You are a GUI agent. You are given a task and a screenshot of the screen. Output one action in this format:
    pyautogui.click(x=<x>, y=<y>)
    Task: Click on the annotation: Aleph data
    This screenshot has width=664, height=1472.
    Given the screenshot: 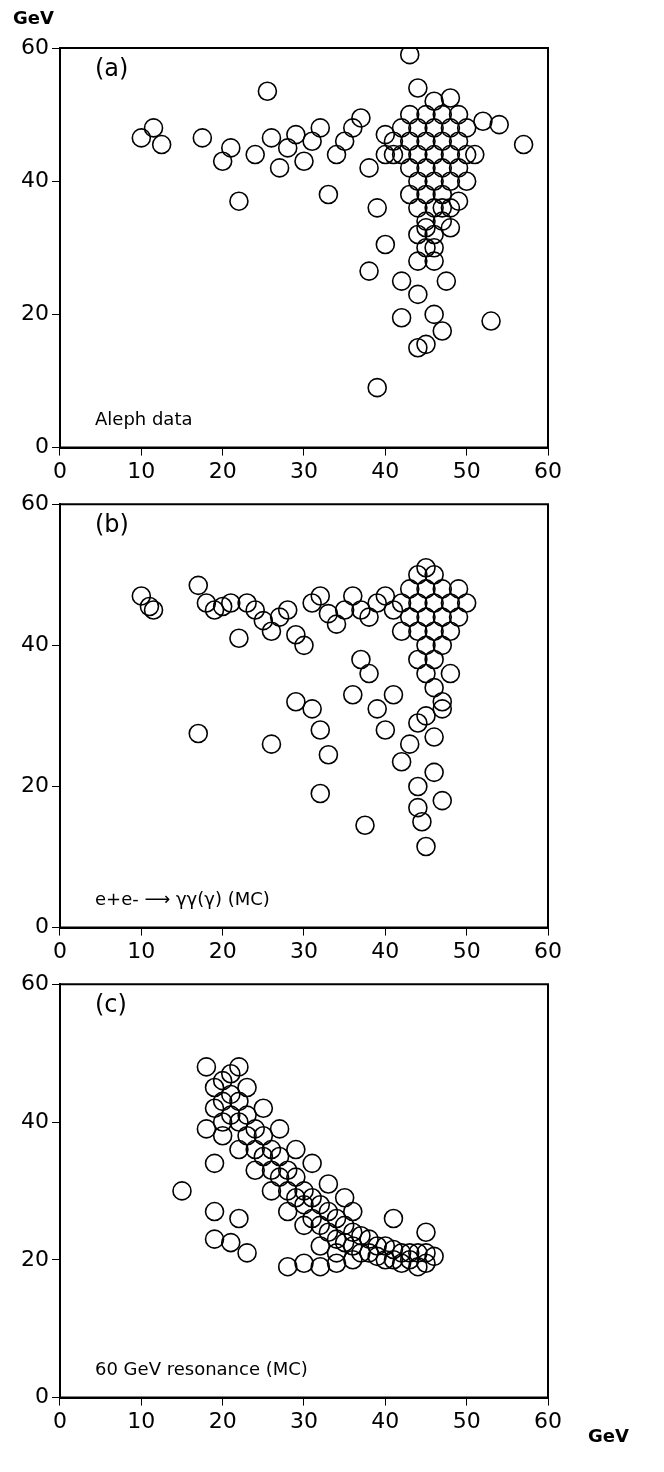 What is the action you would take?
    pyautogui.click(x=143, y=419)
    